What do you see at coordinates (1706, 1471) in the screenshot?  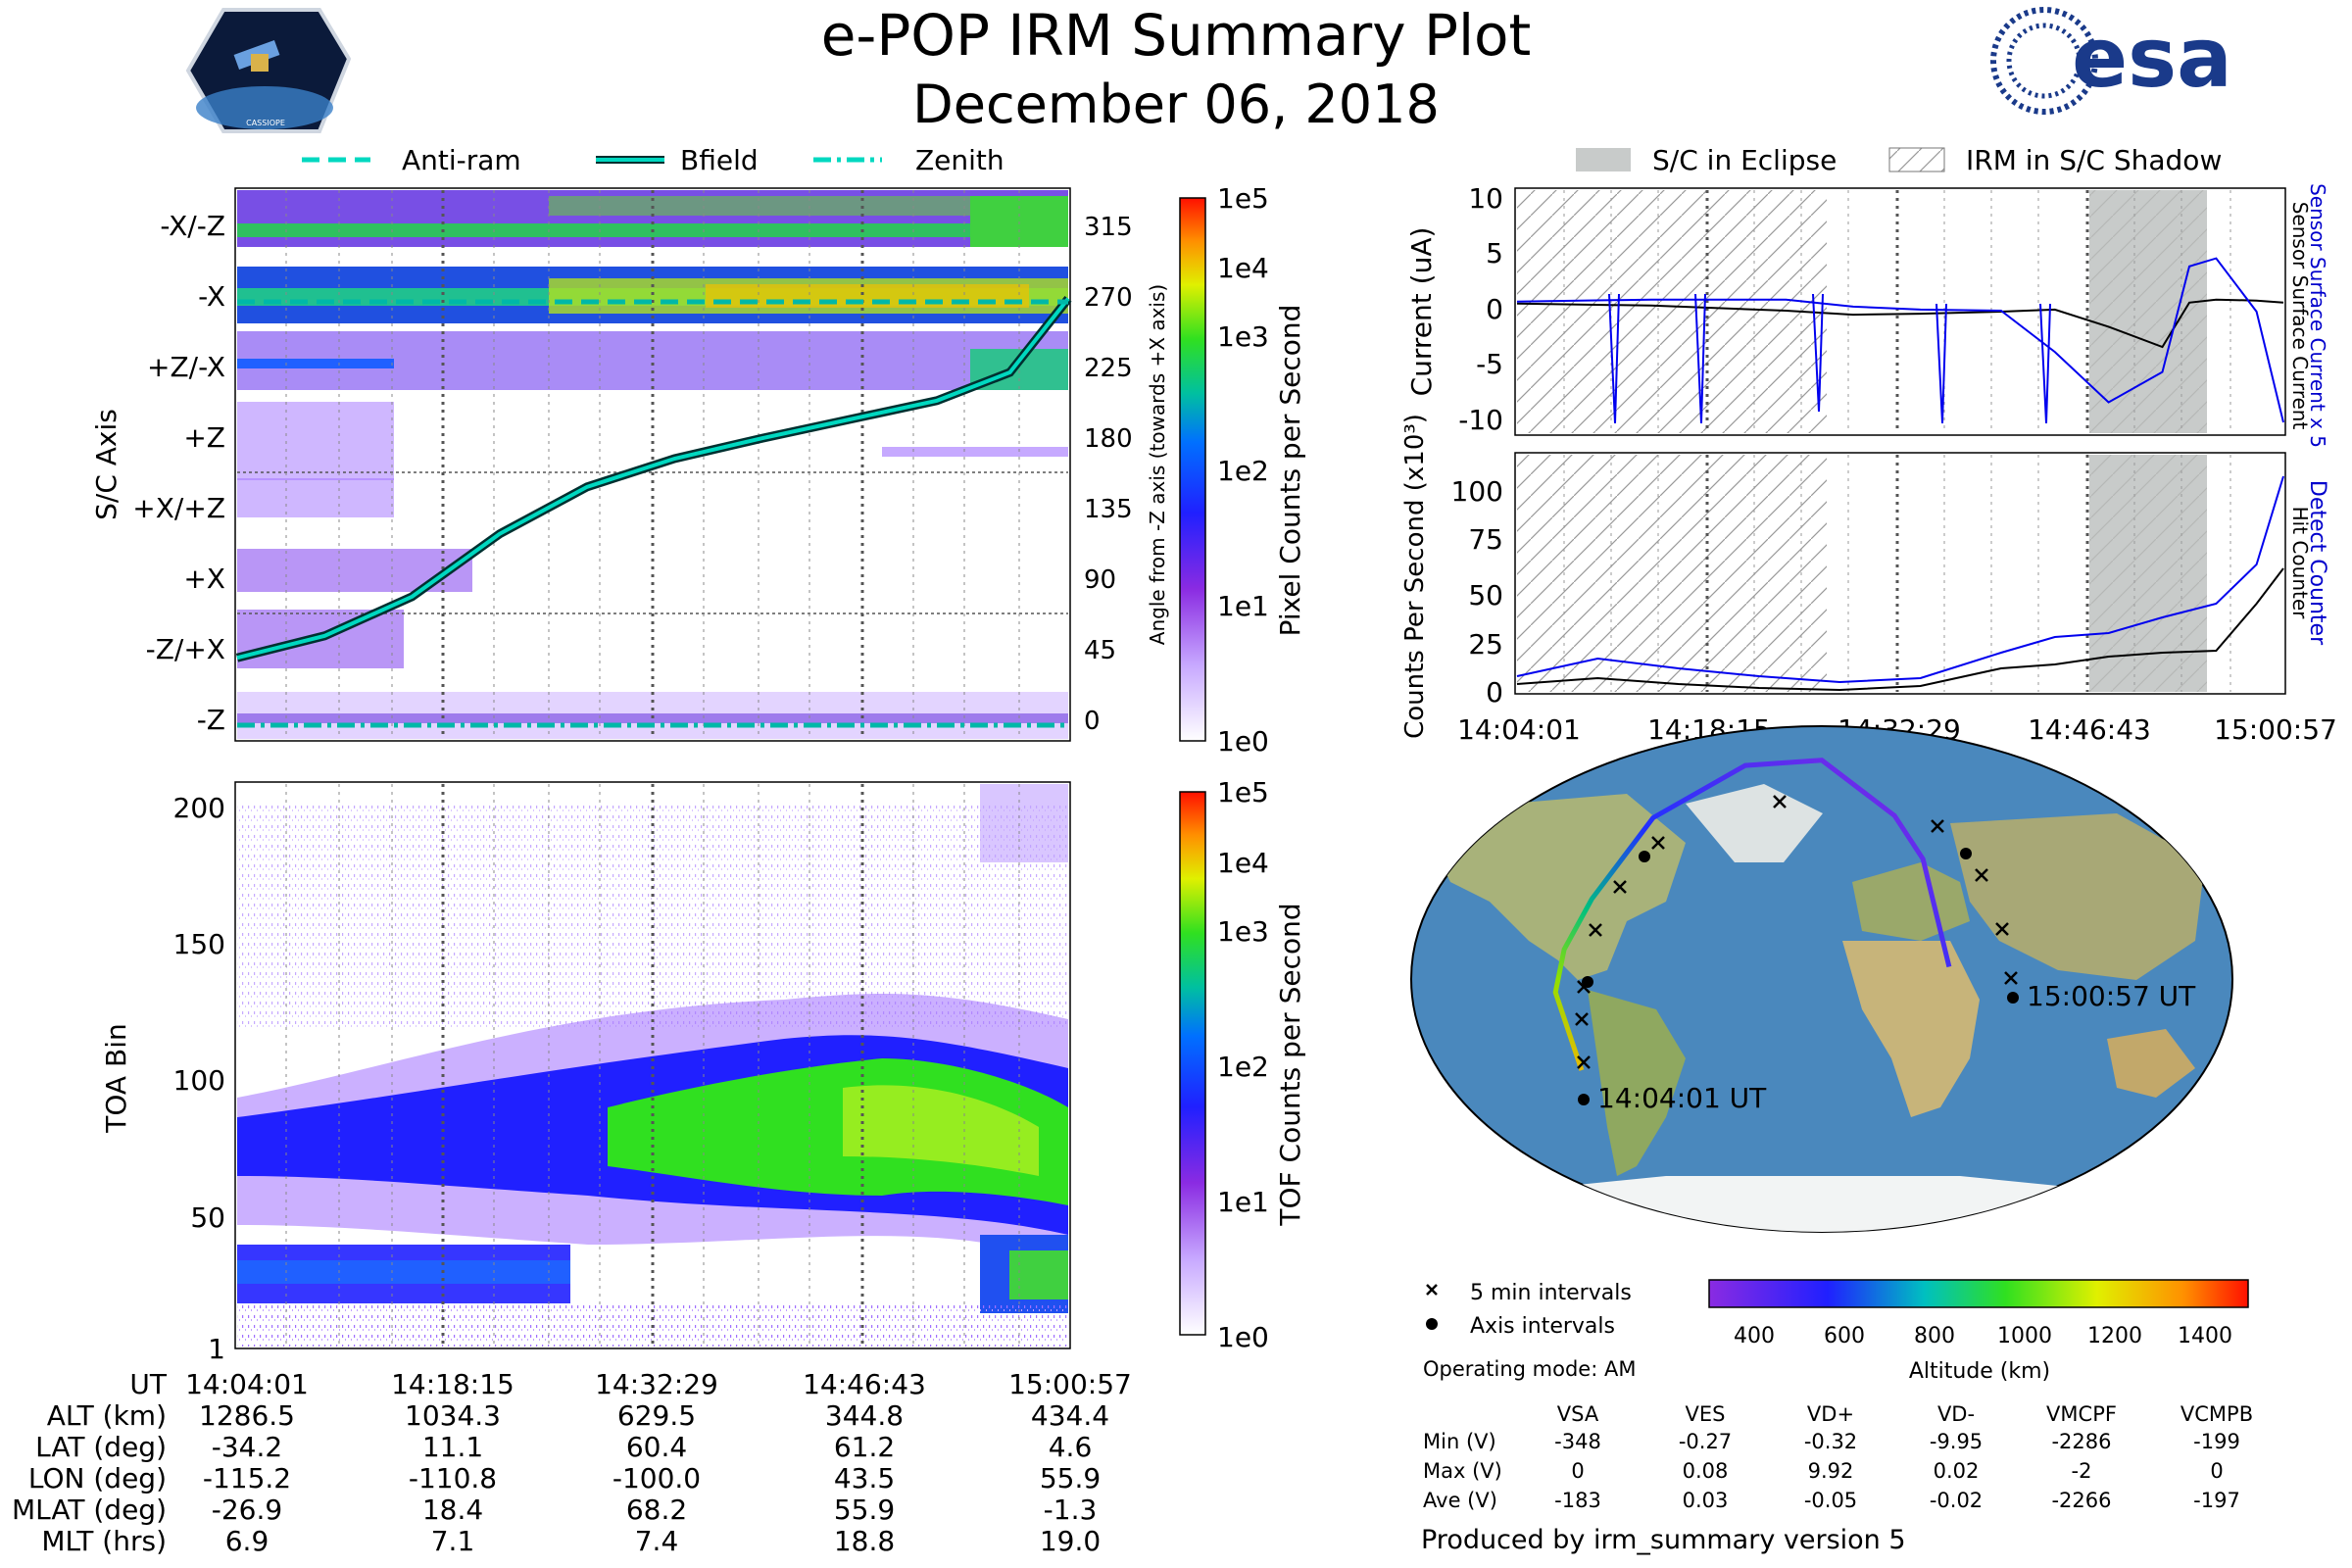 I see `cell-value: 0.08` at bounding box center [1706, 1471].